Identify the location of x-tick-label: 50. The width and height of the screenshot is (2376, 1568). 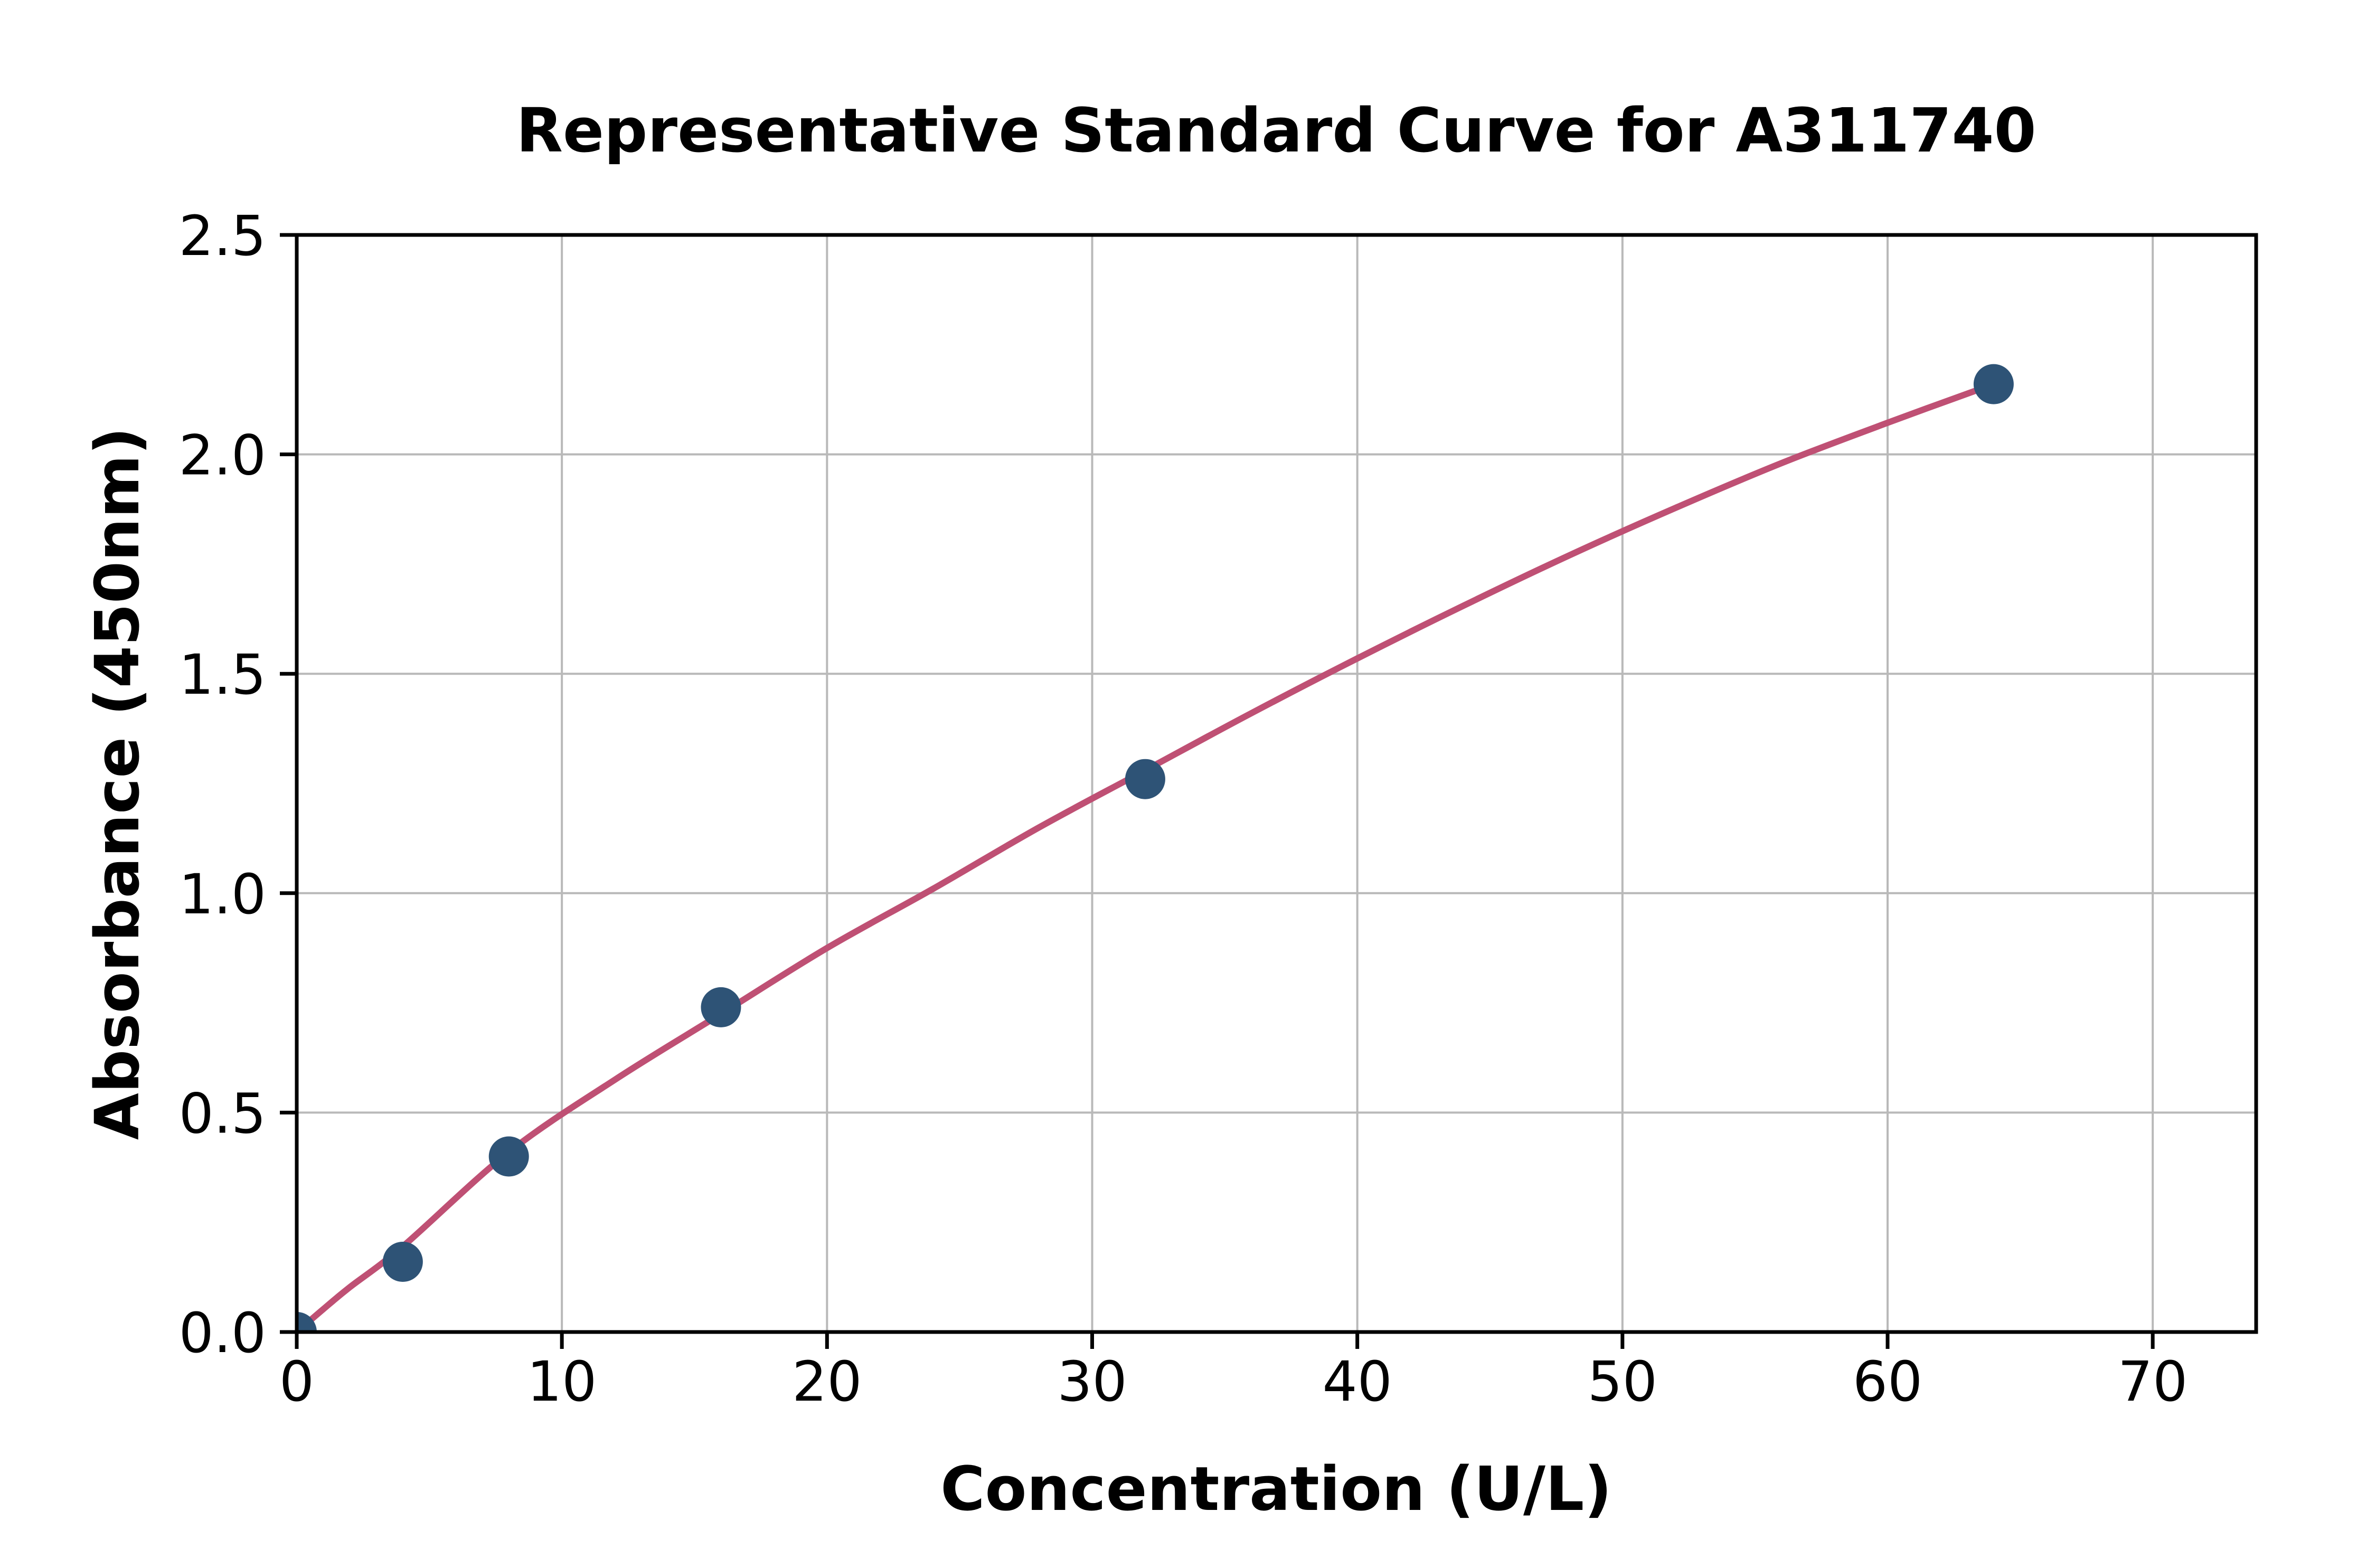
(1623, 1382).